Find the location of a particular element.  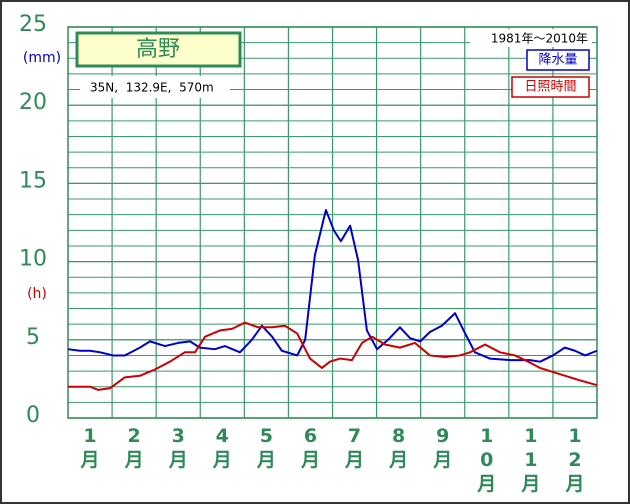

y-tick-label: 20 is located at coordinates (33, 102).